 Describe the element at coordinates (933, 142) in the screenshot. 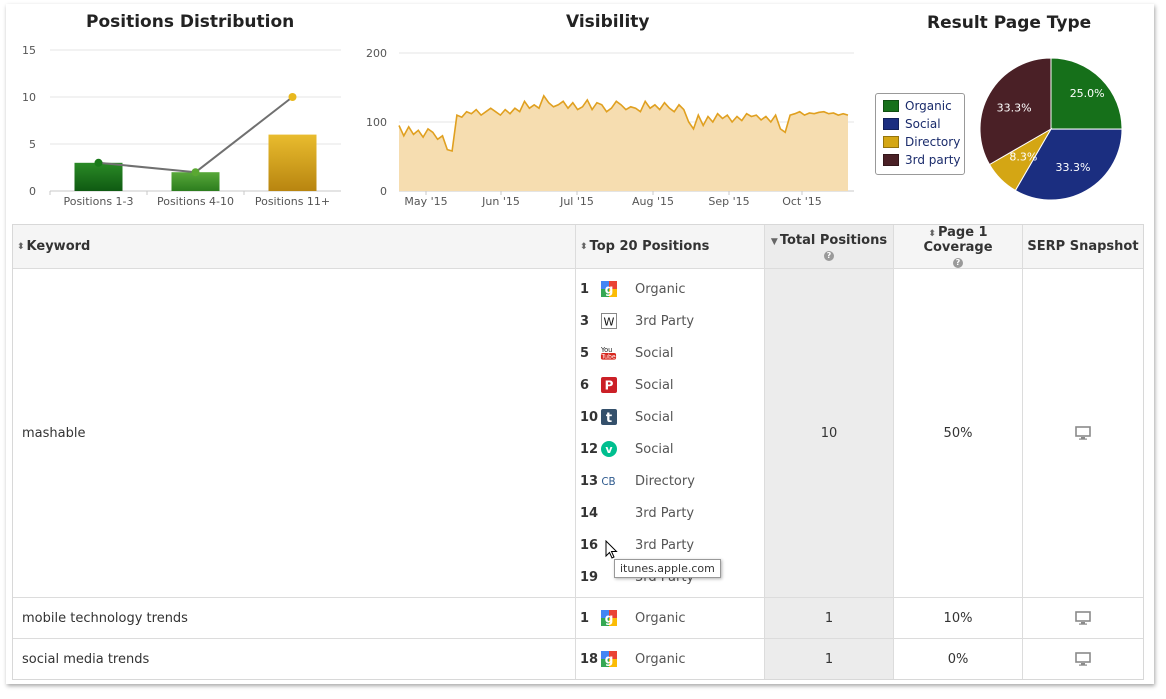

I see `legend-label: Directory` at that location.